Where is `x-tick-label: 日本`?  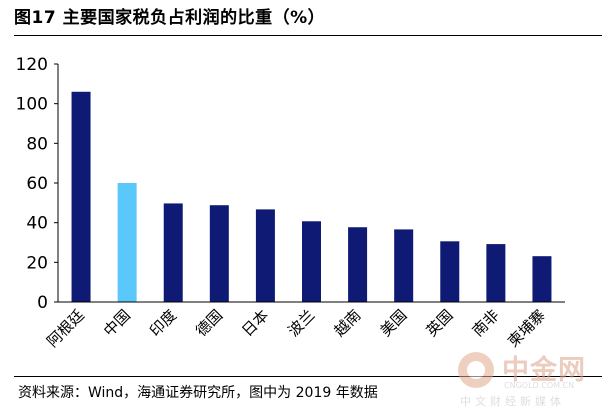
x-tick-label: 日本 is located at coordinates (255, 323).